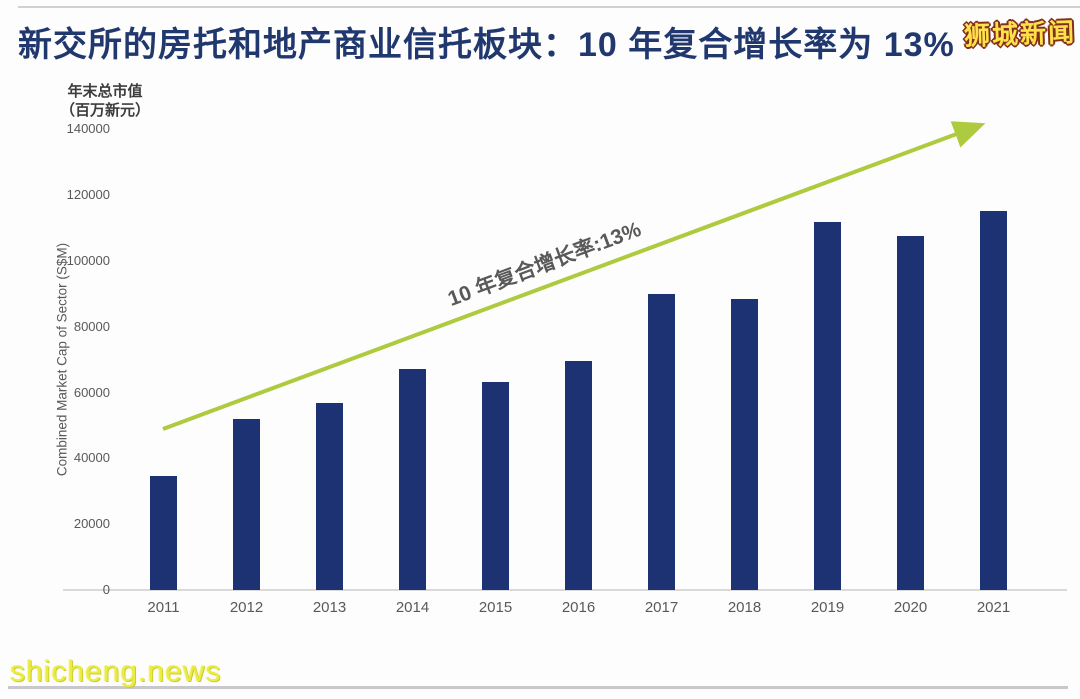 The width and height of the screenshot is (1080, 699). I want to click on bar-2019, so click(827, 406).